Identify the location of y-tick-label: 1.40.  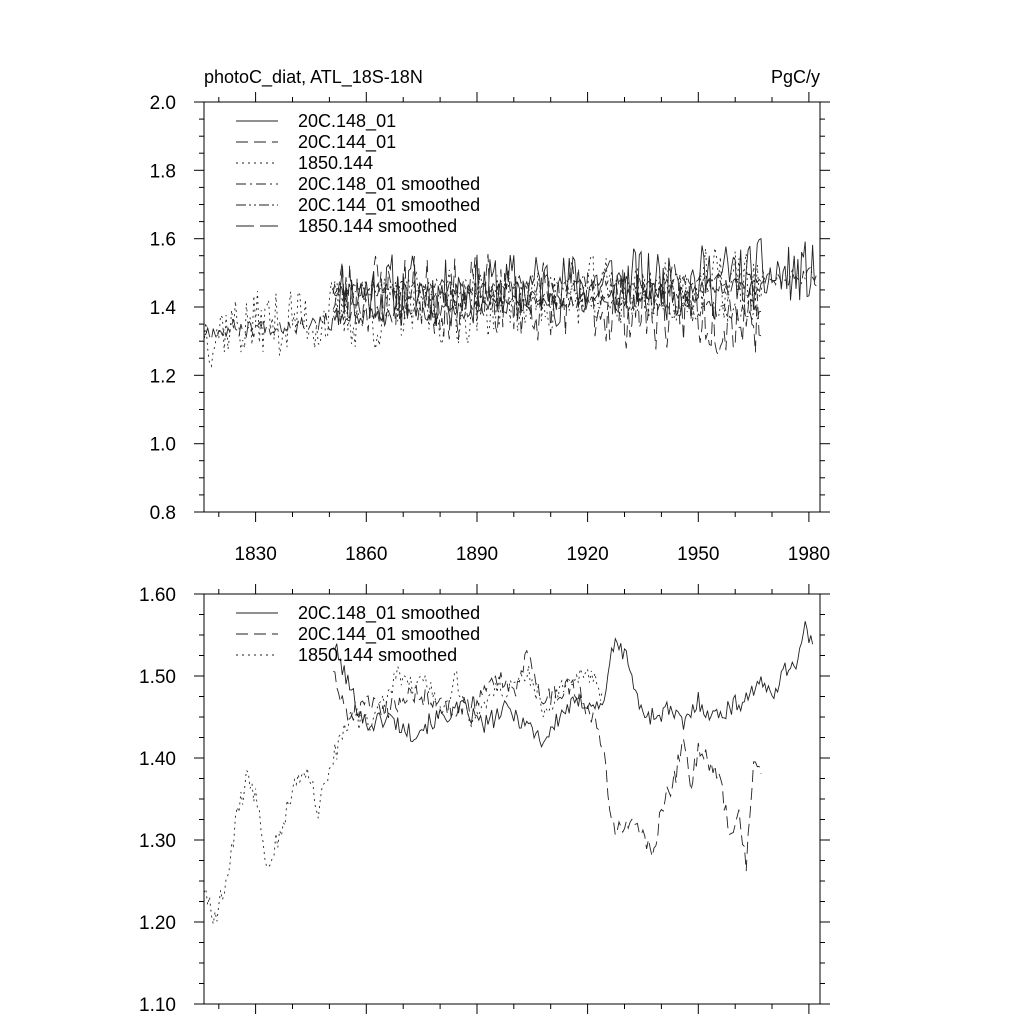
(157, 759).